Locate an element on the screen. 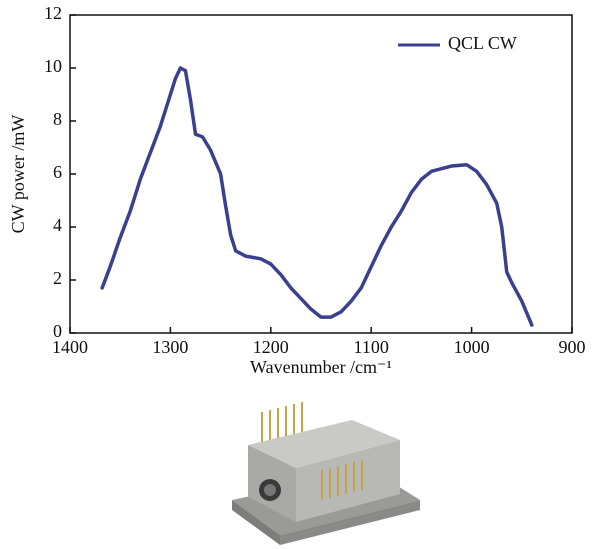 This screenshot has width=600, height=549. y-tick-label: 2 is located at coordinates (57, 278).